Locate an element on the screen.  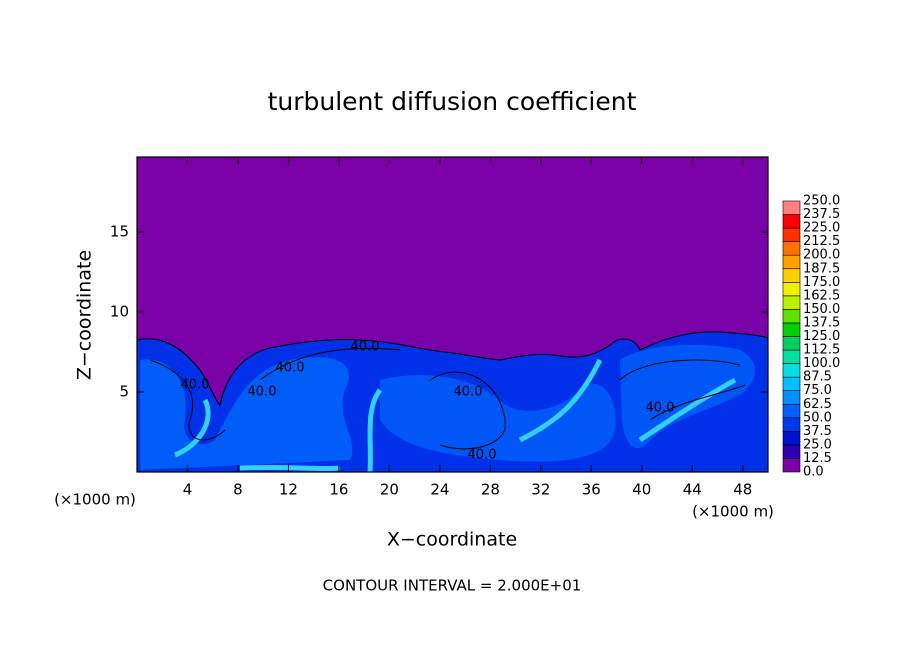
x-tick-label: 36 is located at coordinates (591, 490).